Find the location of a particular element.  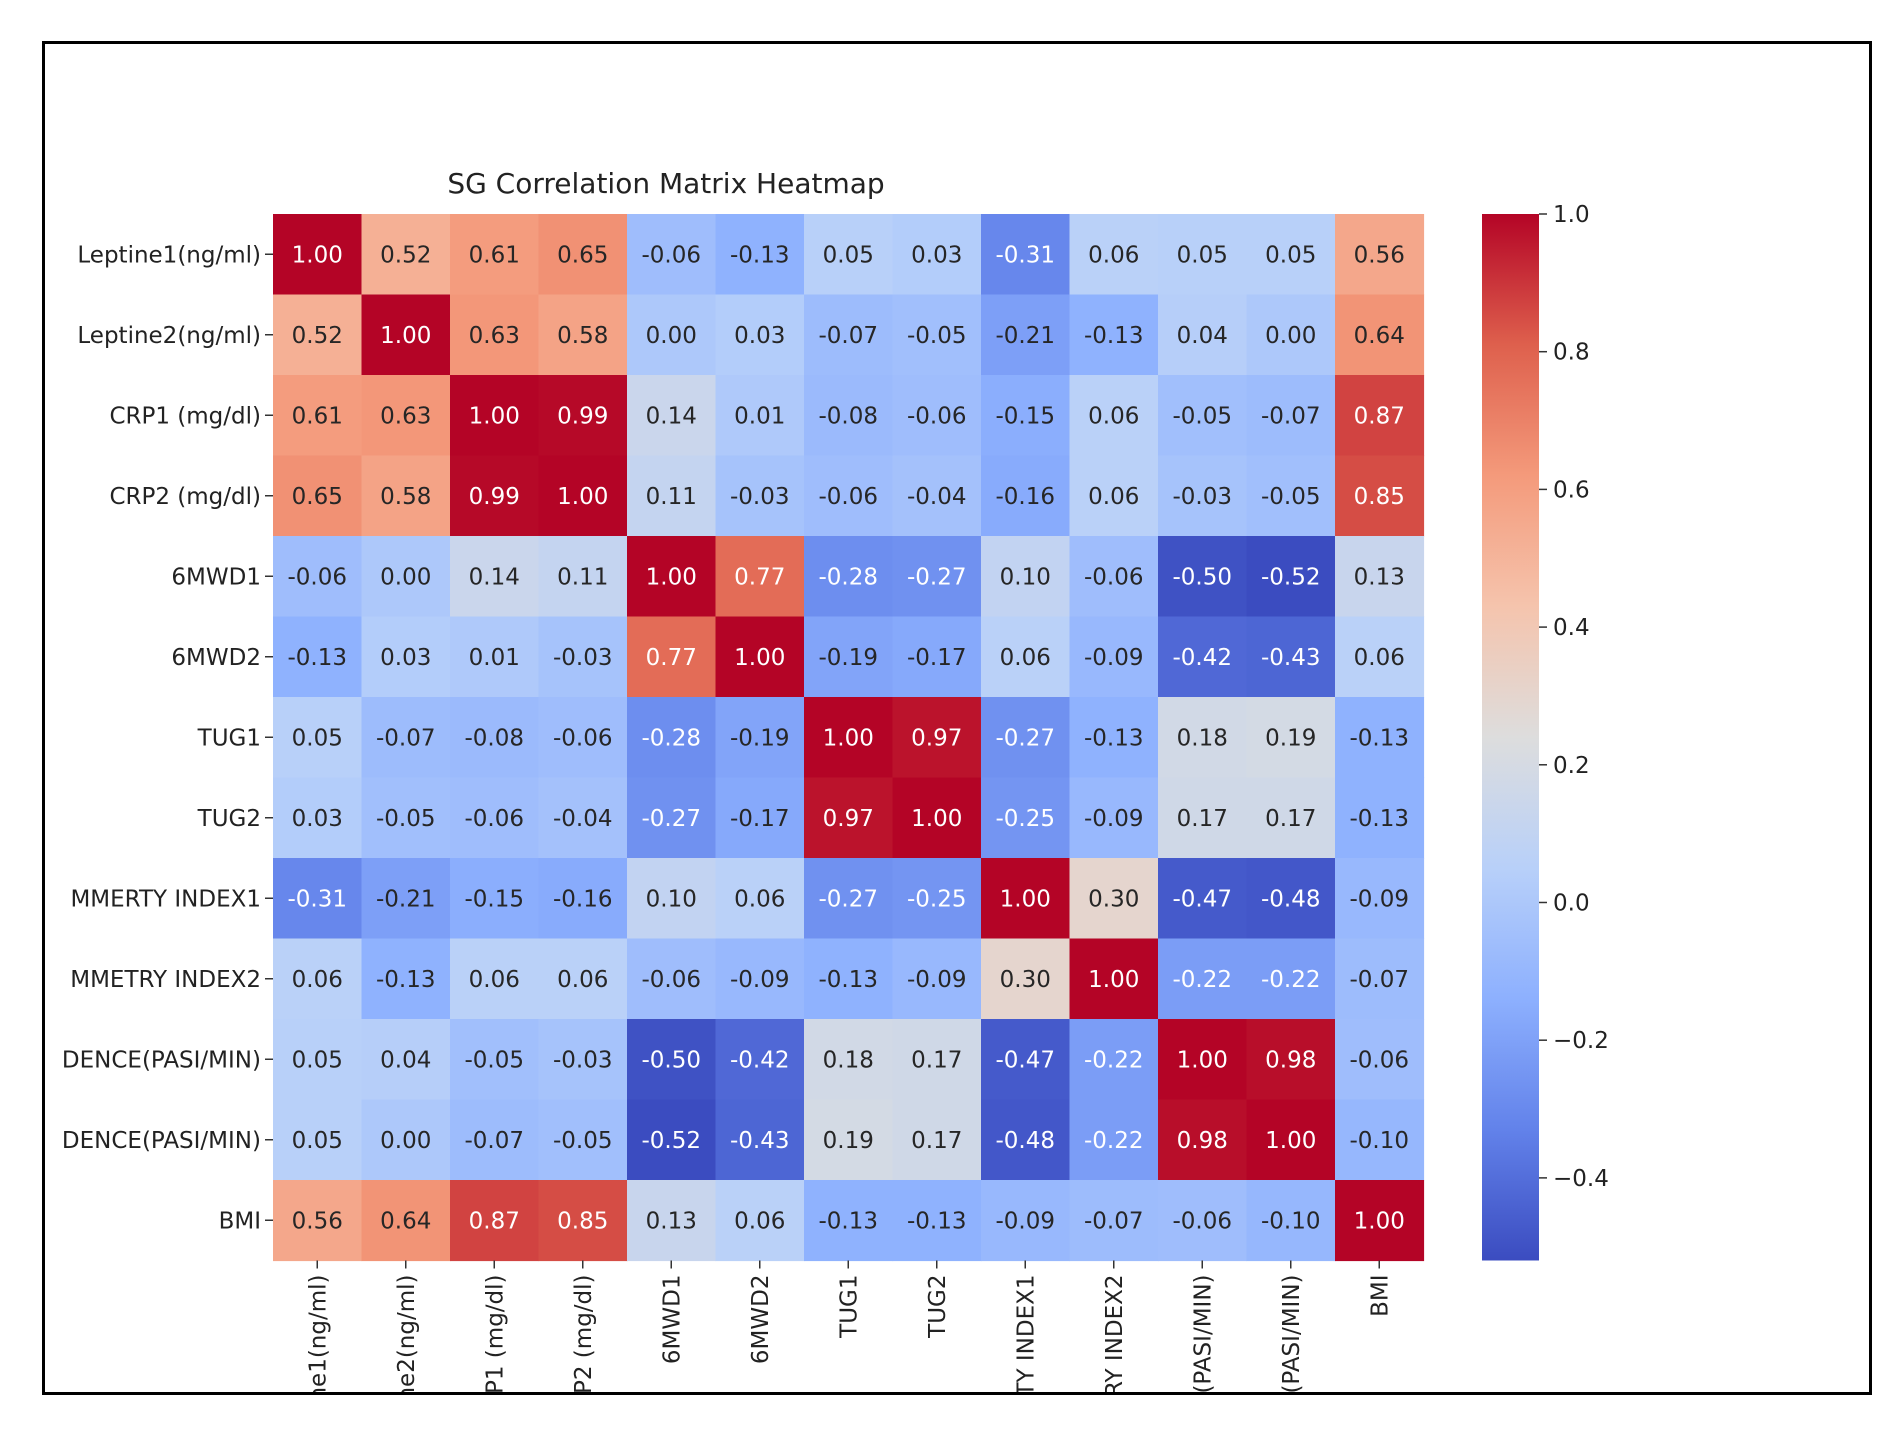

row-label: 6MWD2 is located at coordinates (216, 658).